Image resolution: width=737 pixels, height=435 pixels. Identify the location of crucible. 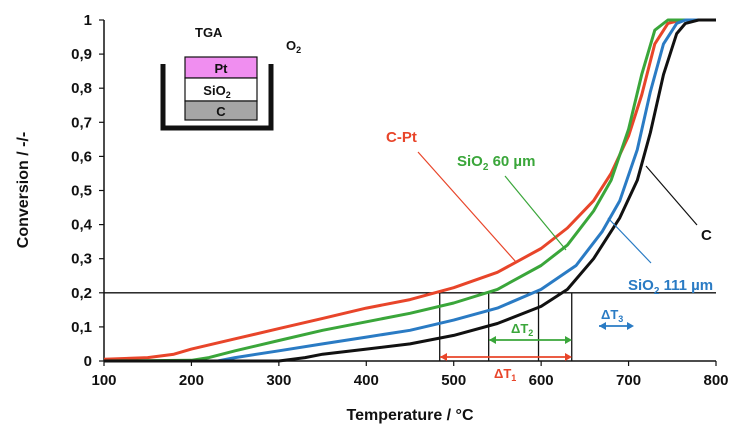
(217, 97).